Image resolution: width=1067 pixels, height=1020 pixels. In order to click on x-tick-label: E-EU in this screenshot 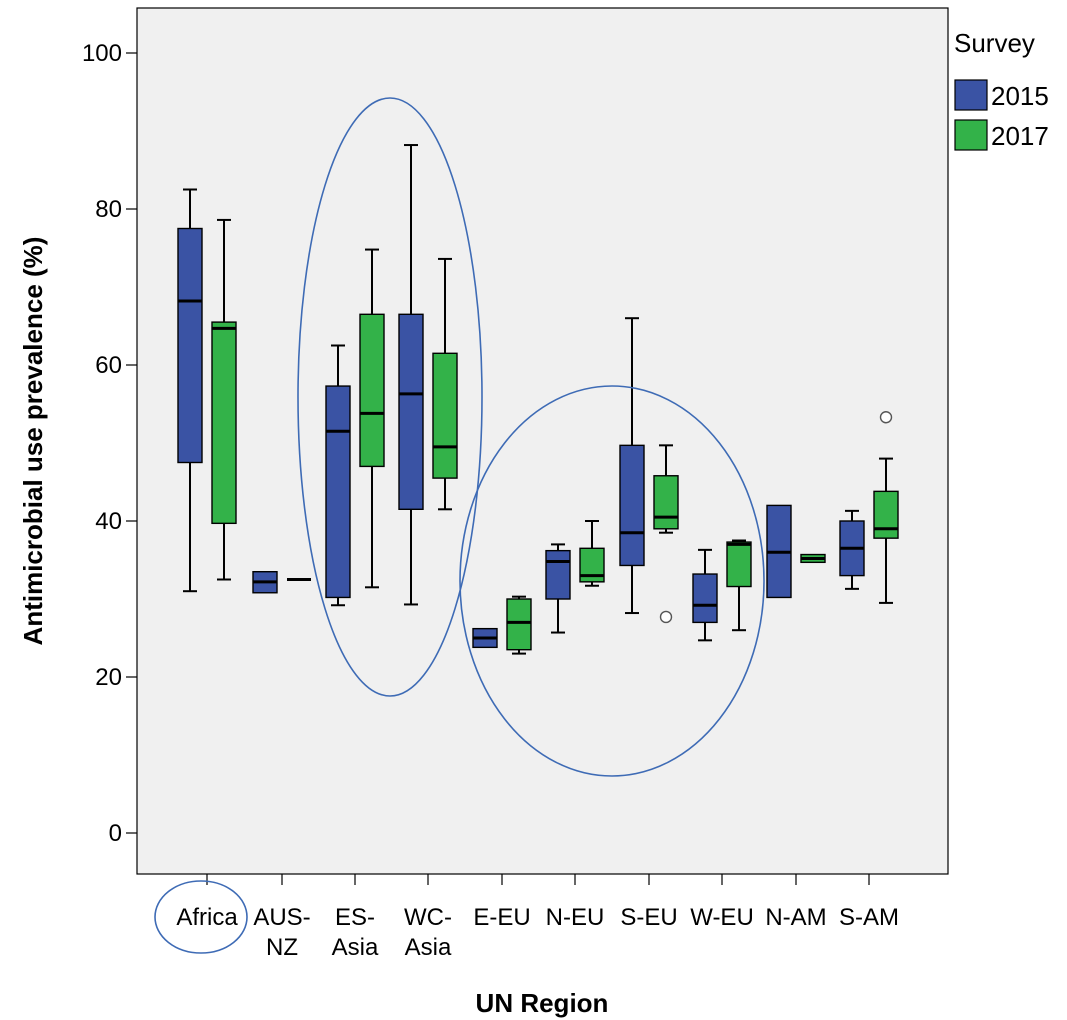, I will do `click(501, 917)`.